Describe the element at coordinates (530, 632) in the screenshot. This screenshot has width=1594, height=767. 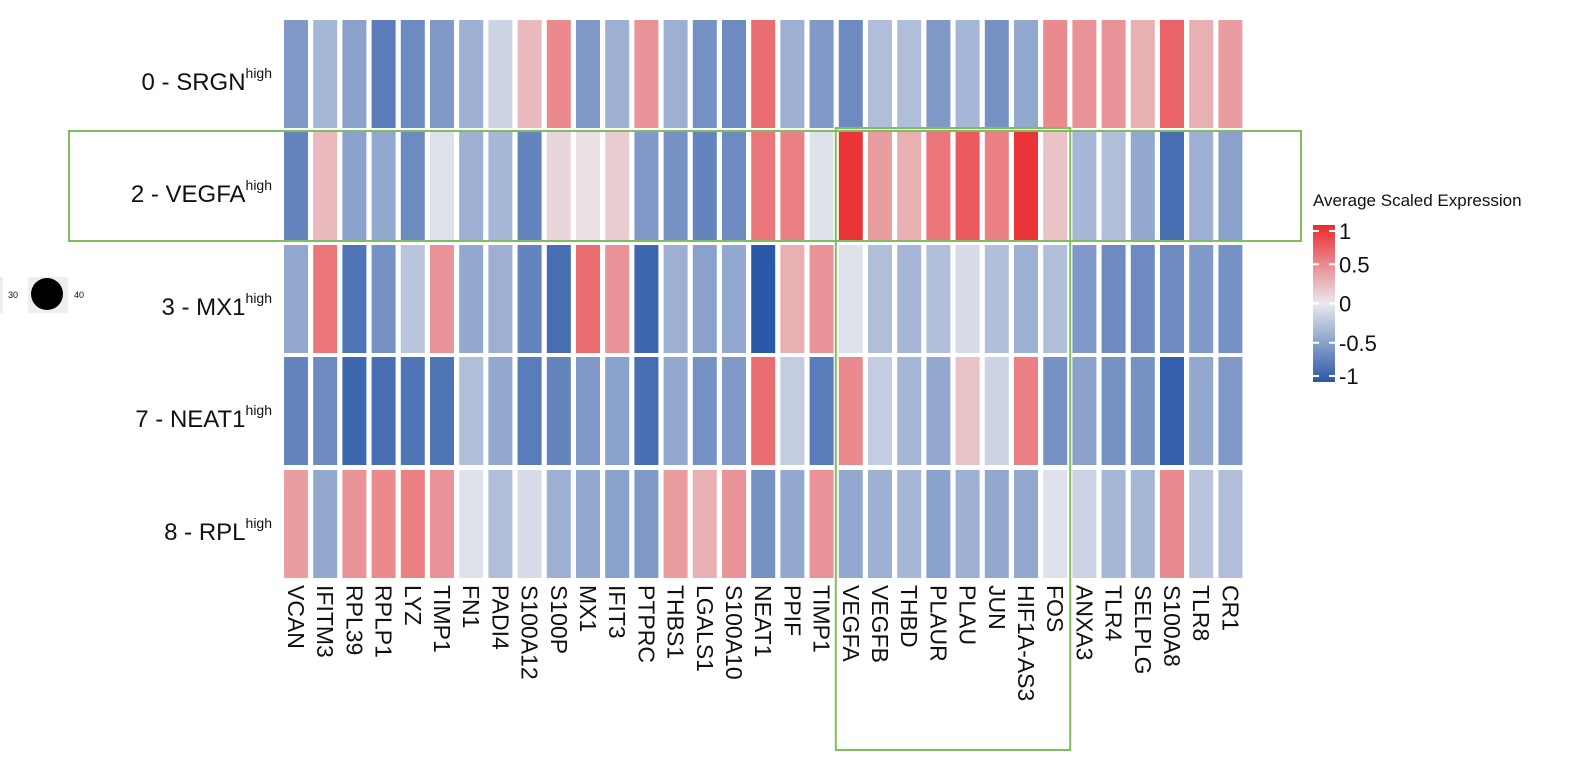
I see `gene-label: S100A12` at that location.